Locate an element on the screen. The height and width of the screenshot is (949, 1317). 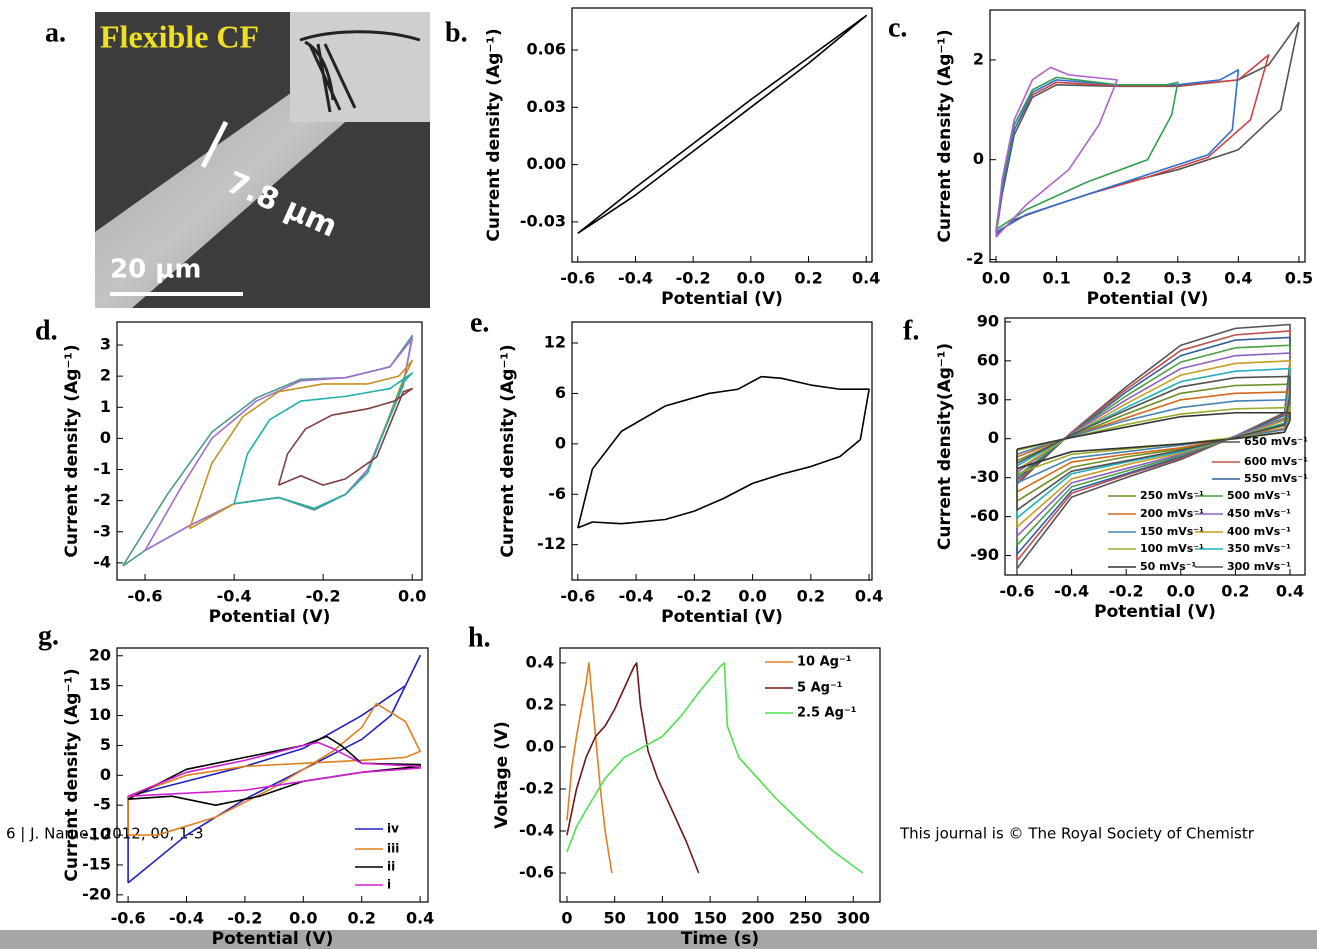
y-tick-label: 0.0 is located at coordinates (540, 745).